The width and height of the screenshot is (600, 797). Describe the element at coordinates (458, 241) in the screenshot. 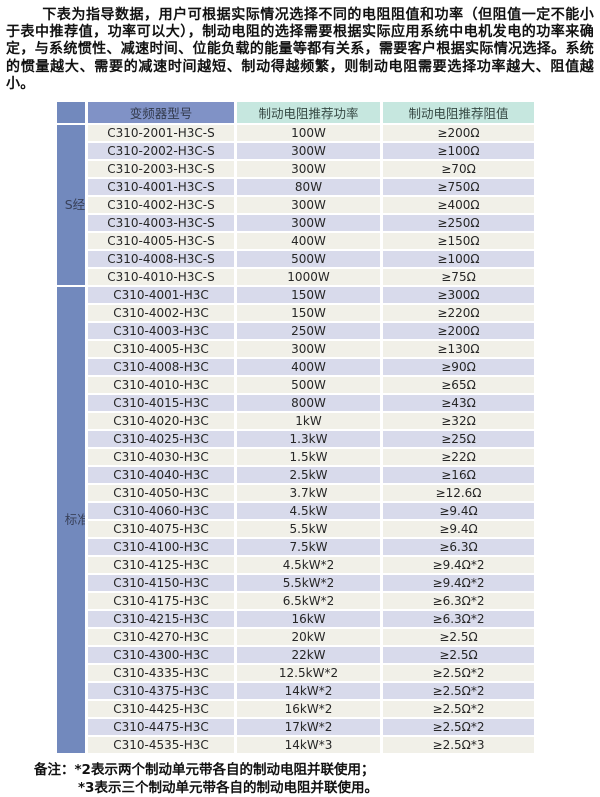

I see `resistance-cell: ≥150Ω` at that location.